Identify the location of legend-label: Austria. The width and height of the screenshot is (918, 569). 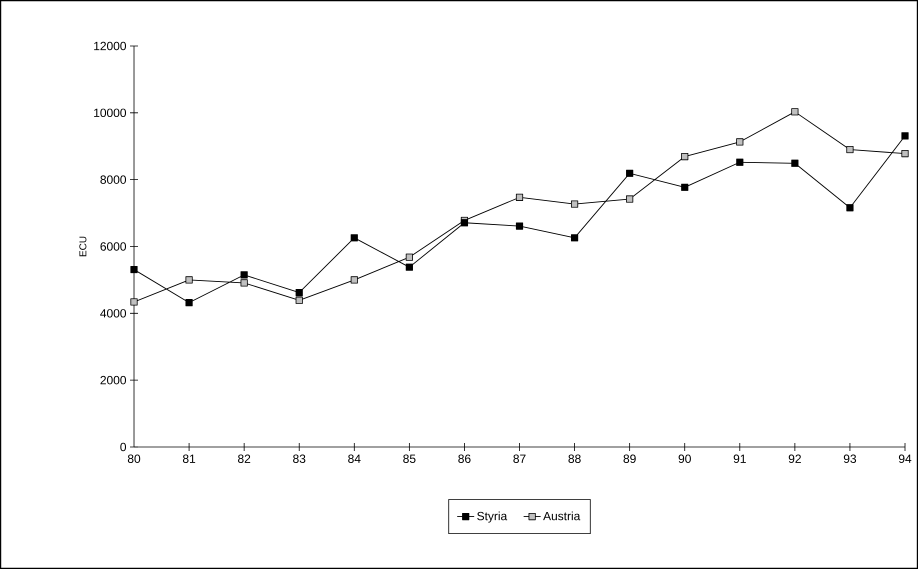
(561, 516).